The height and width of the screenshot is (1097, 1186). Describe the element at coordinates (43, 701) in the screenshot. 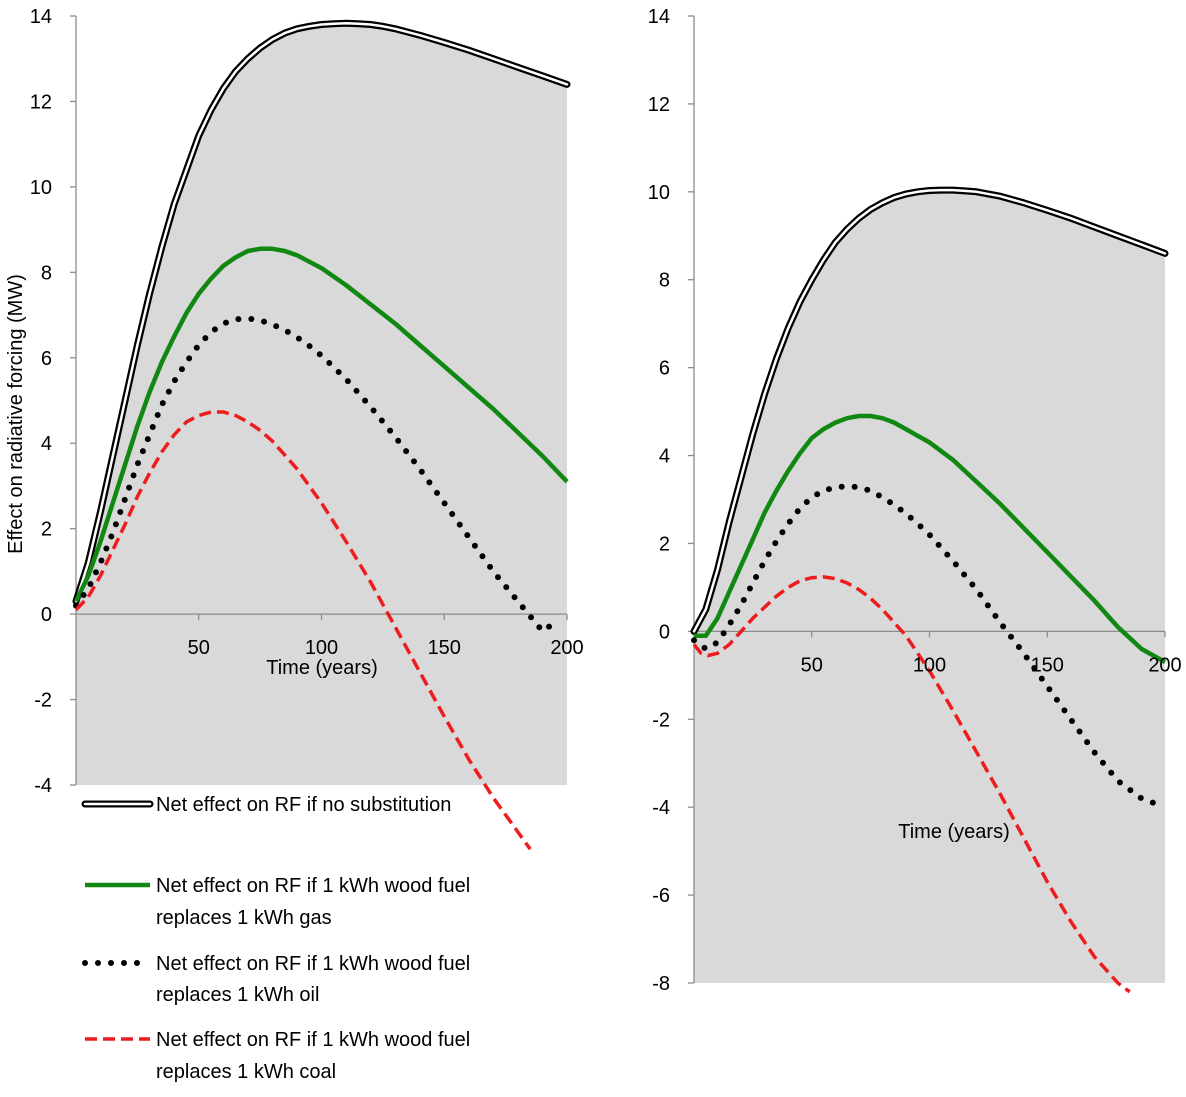

I see `left-y-tick-label: -2` at that location.